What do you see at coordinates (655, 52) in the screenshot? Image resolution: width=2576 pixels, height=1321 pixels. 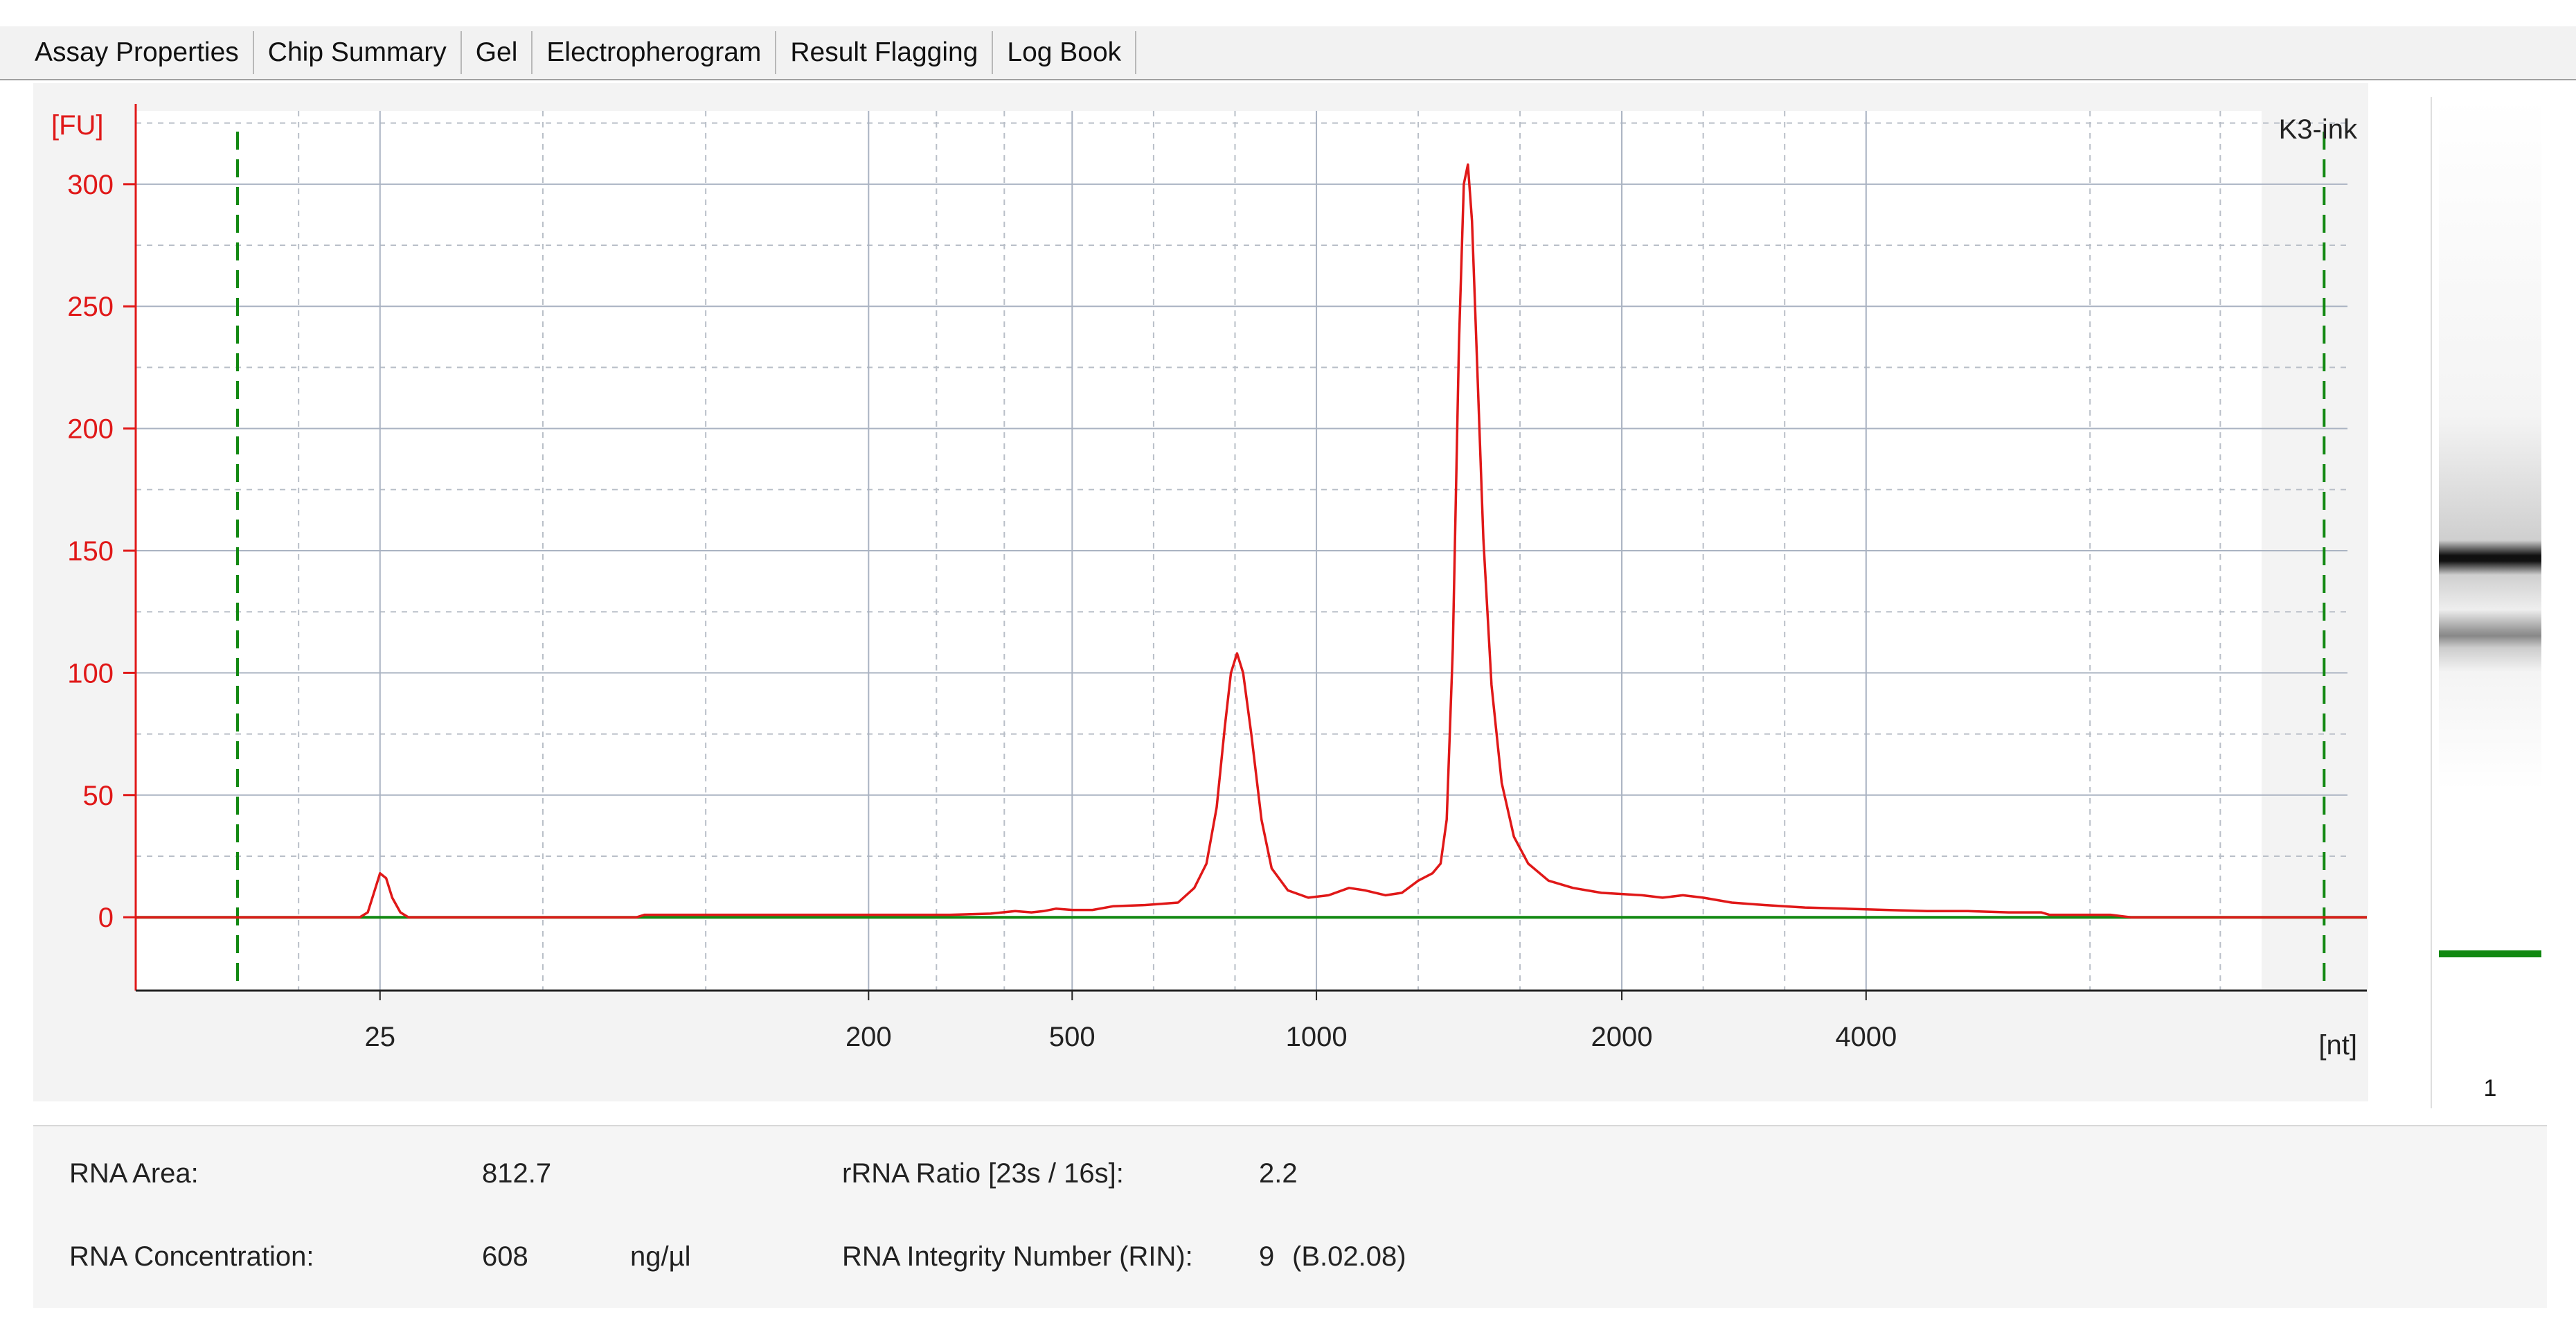 I see `tab-electropherogram: Electropherogram` at bounding box center [655, 52].